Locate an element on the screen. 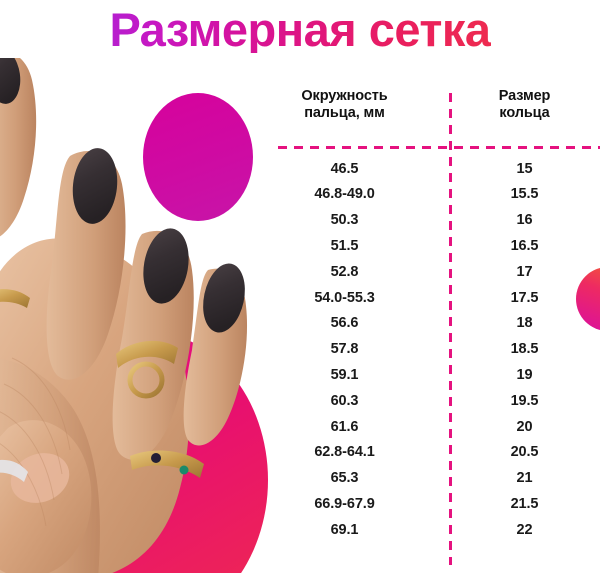 The height and width of the screenshot is (573, 600). table-row: 46.8-49.0 15.5 is located at coordinates (435, 195).